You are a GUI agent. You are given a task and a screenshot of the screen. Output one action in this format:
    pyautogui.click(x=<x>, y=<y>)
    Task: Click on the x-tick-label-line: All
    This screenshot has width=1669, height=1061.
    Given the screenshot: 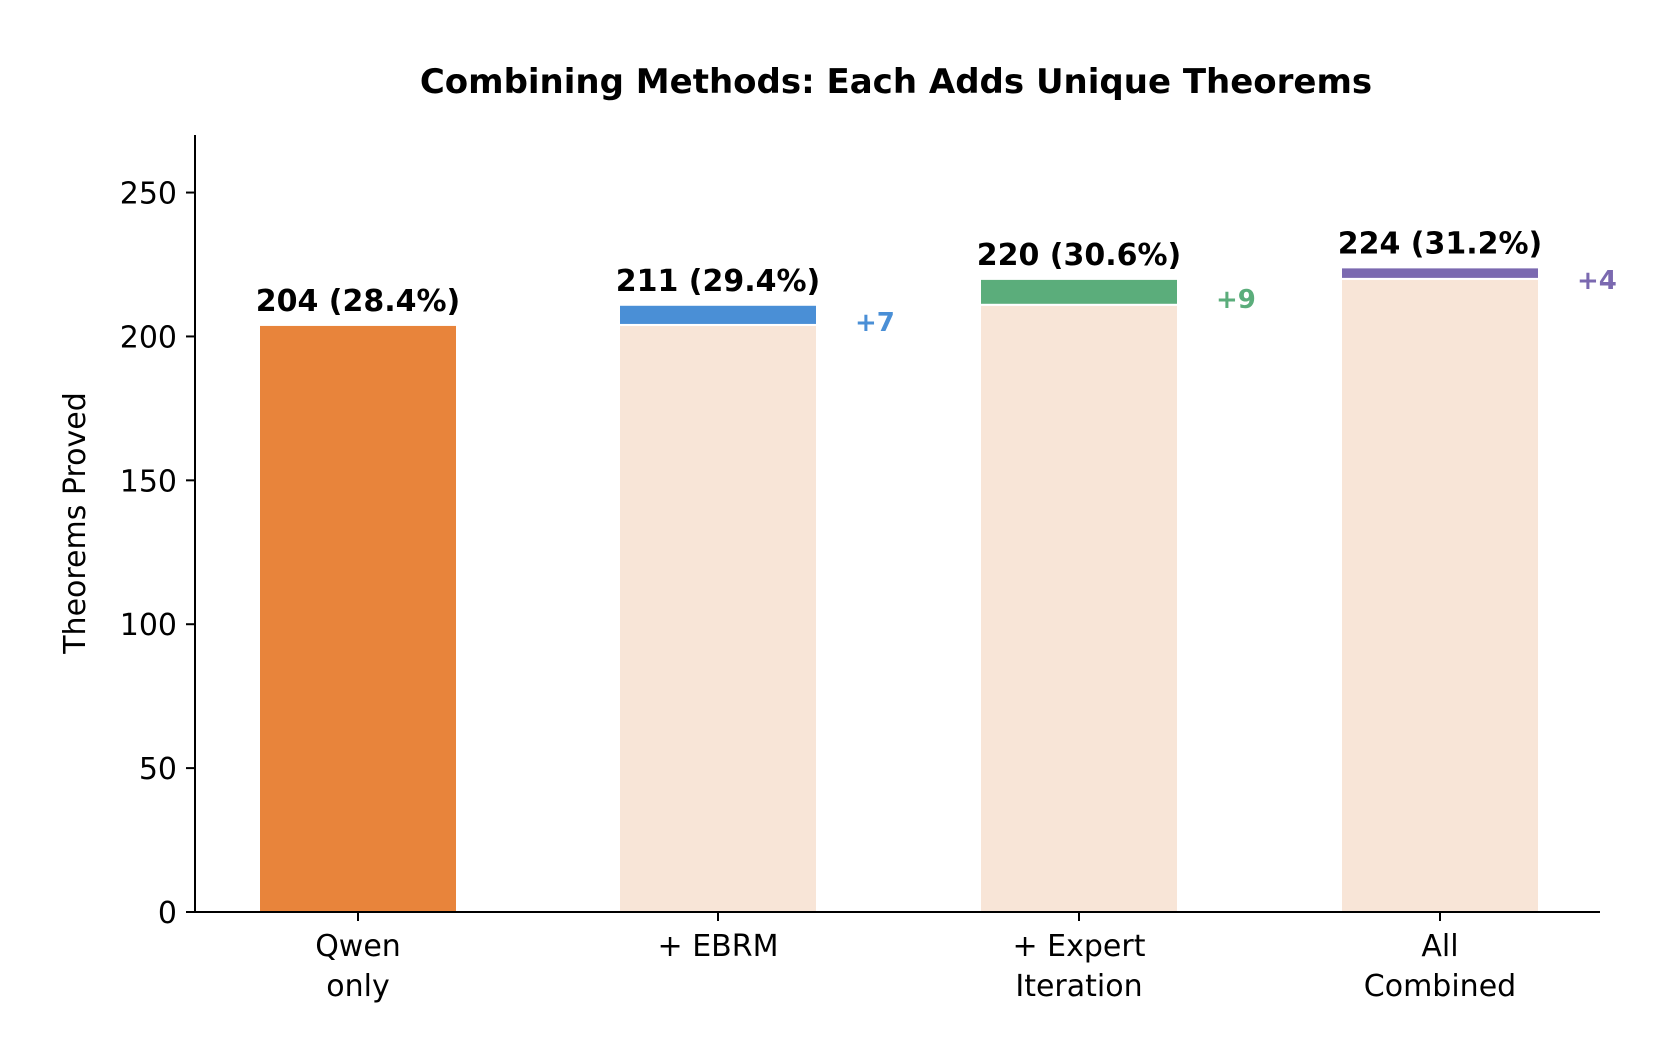 What is the action you would take?
    pyautogui.click(x=1439, y=946)
    